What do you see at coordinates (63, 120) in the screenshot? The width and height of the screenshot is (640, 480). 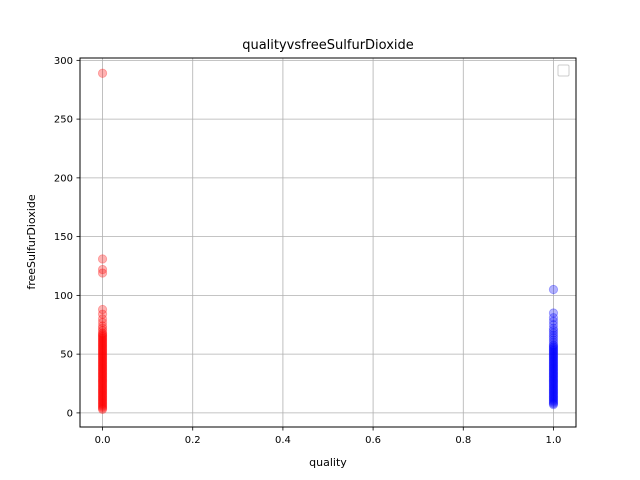 I see `y-tick-label: 250` at bounding box center [63, 120].